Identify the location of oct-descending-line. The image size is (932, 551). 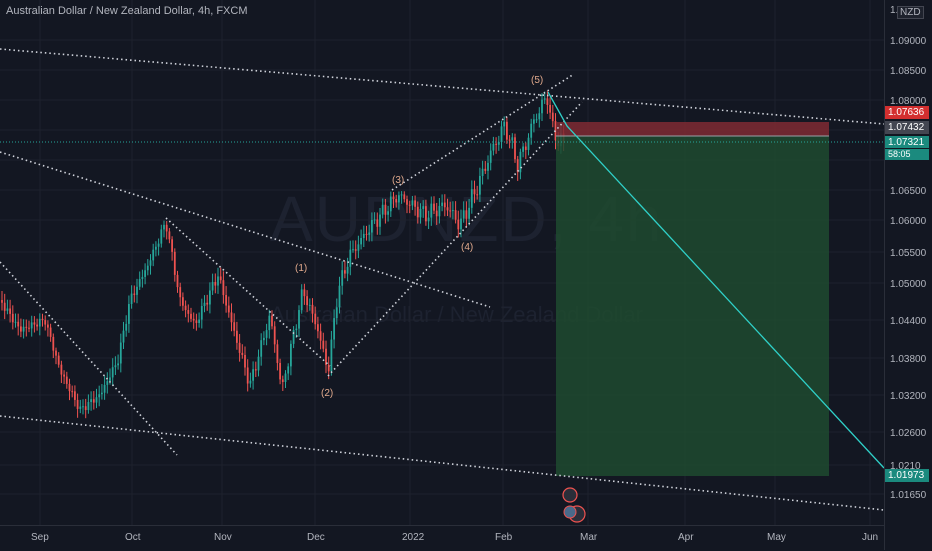
(248, 292).